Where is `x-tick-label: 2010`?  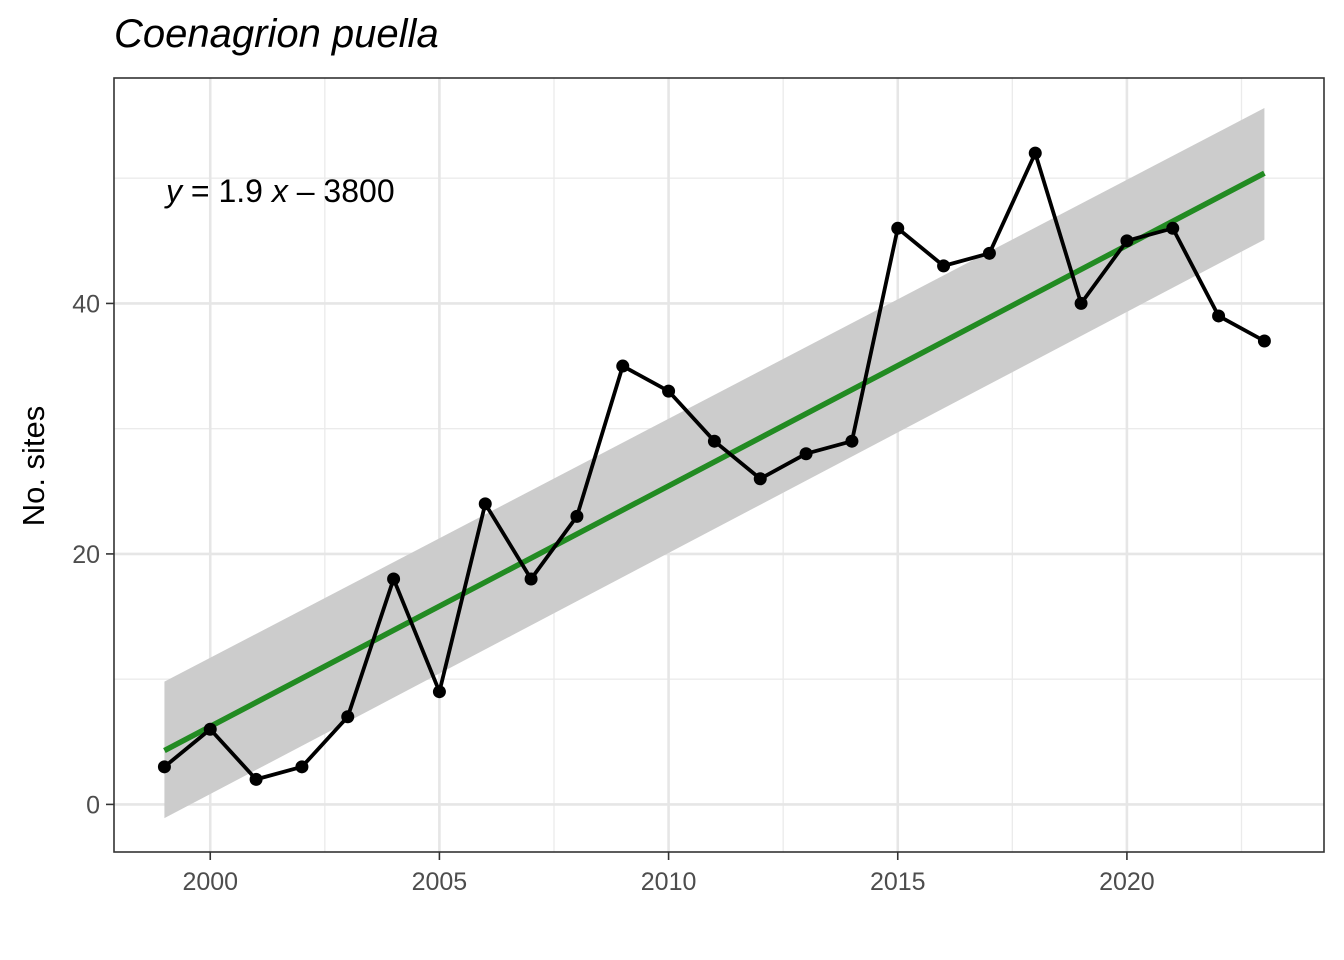 x-tick-label: 2010 is located at coordinates (669, 882).